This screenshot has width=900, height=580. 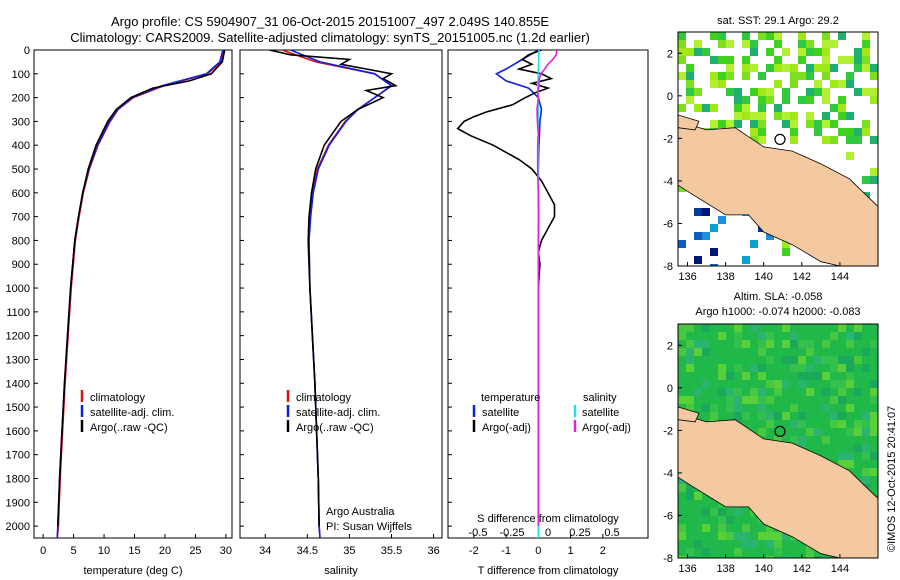 What do you see at coordinates (307, 551) in the screenshot?
I see `x-tick-label: 34.5` at bounding box center [307, 551].